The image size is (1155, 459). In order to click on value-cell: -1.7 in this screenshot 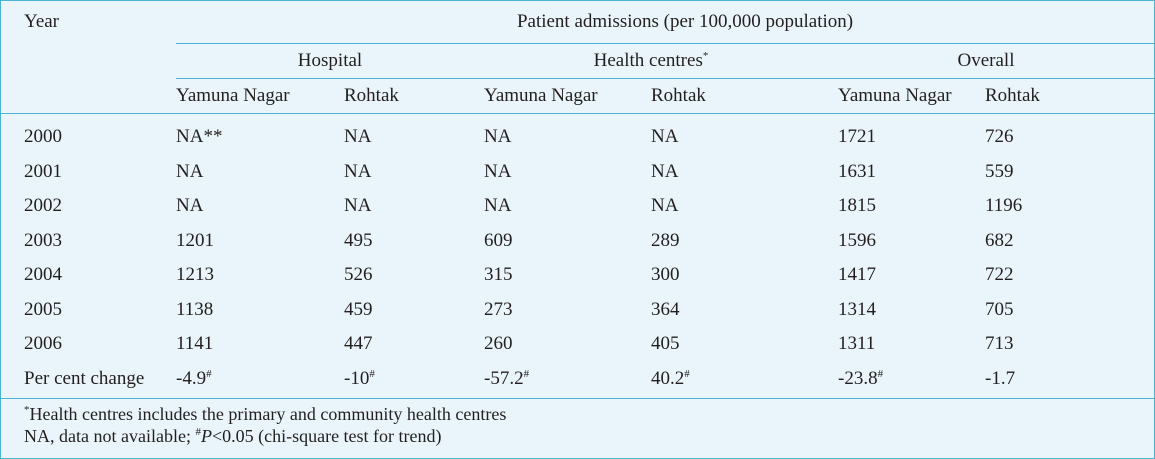, I will do `click(1000, 378)`.